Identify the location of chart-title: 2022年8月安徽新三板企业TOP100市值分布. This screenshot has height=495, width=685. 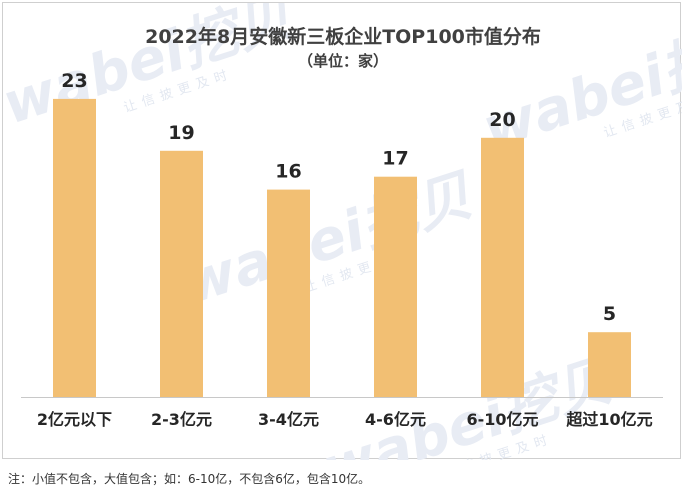
(343, 36).